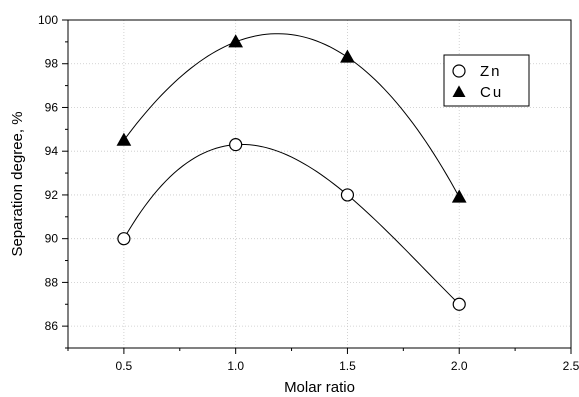 This screenshot has width=579, height=397. I want to click on legend-label-zn: Zn, so click(491, 71).